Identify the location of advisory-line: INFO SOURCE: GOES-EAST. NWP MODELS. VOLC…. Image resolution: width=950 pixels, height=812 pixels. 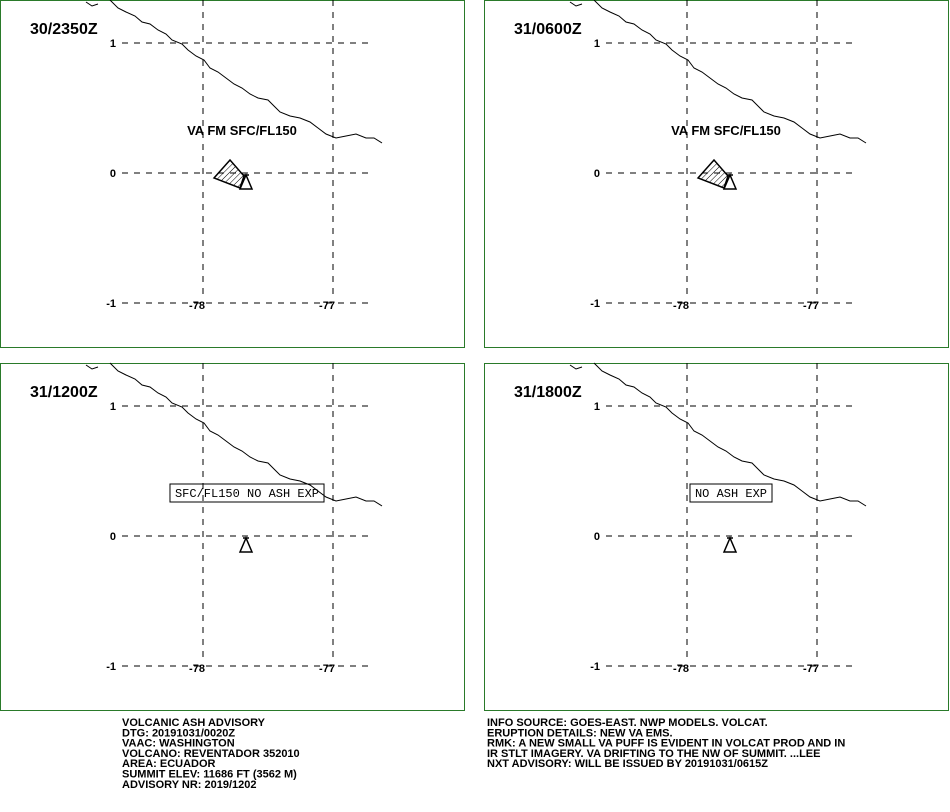
(627, 723).